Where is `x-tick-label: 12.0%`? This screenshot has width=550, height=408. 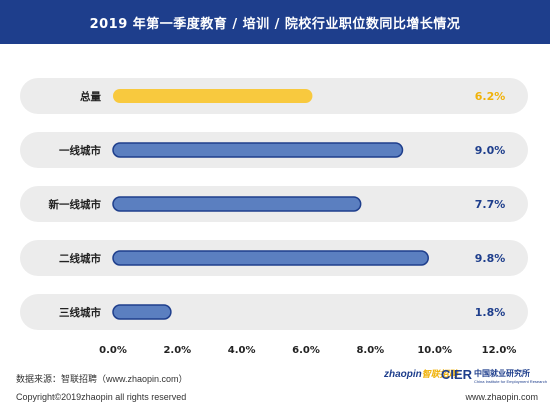 x-tick-label: 12.0% is located at coordinates (499, 350).